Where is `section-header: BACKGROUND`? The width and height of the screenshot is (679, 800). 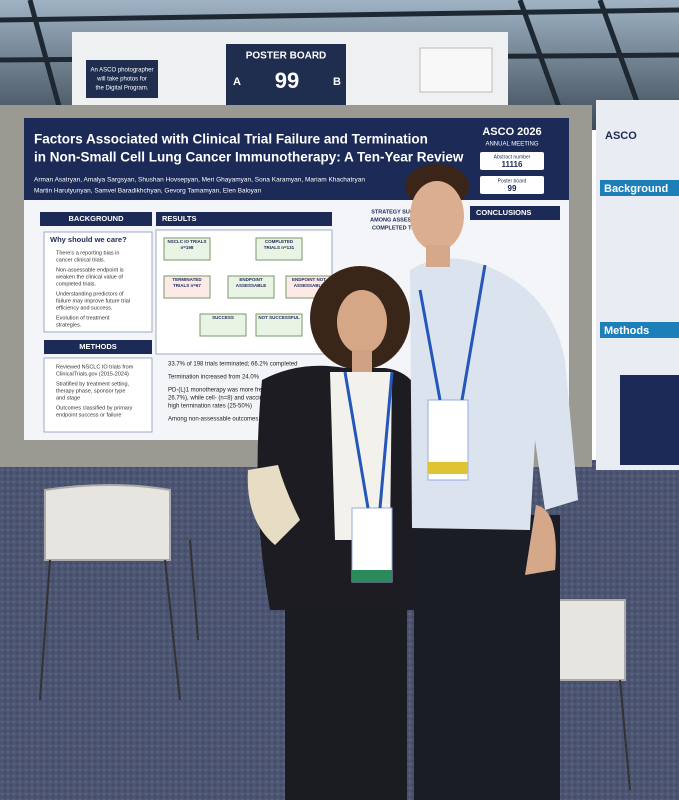 section-header: BACKGROUND is located at coordinates (97, 218).